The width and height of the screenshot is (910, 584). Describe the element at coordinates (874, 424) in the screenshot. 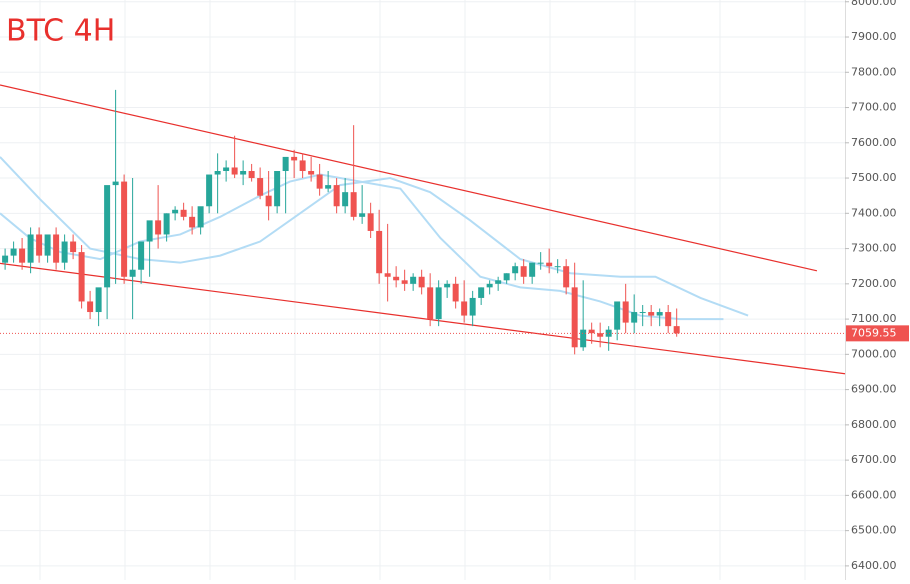

I see `y-tick-label: 6800.00` at that location.